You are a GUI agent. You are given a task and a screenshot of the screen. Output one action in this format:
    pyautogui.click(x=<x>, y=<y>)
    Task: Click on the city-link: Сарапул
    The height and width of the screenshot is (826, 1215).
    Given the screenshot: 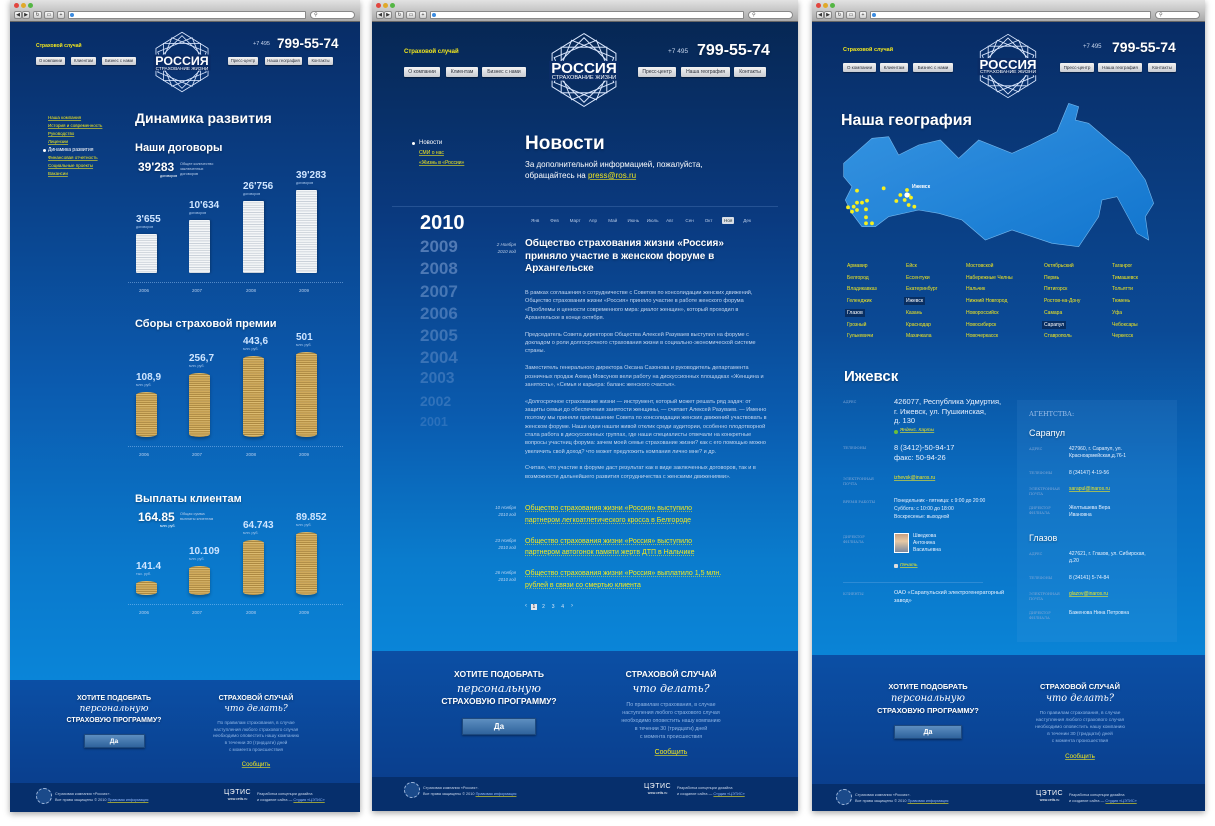 What is the action you would take?
    pyautogui.click(x=1054, y=324)
    